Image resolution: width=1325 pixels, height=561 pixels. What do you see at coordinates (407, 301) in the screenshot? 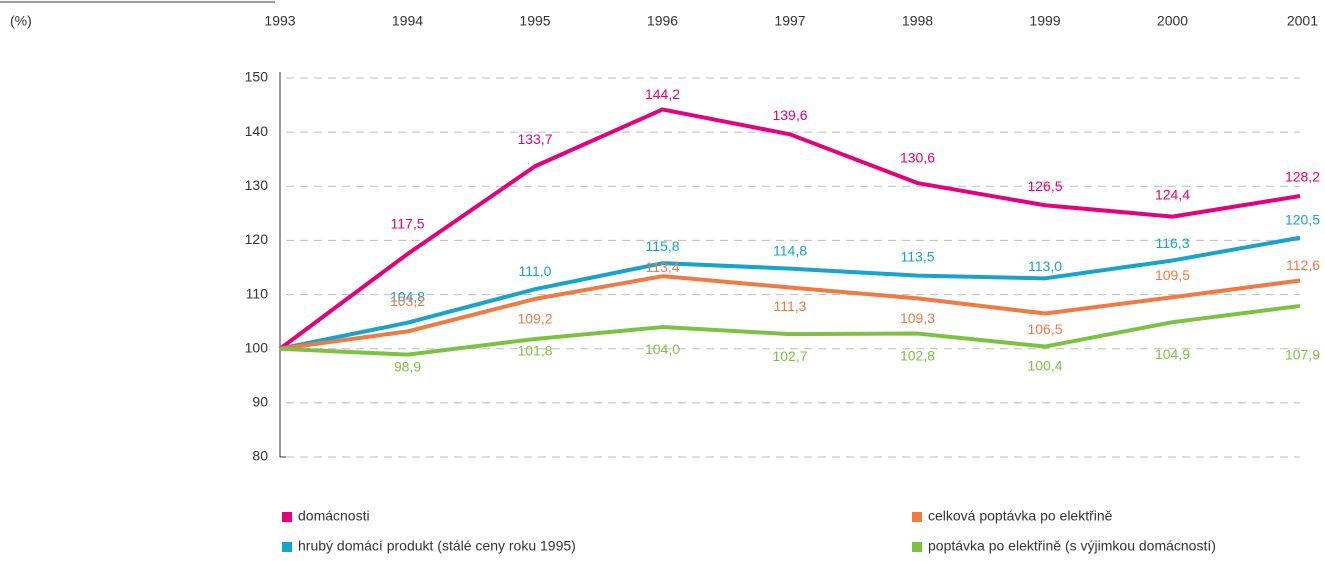
I see `value-label: 103,2` at bounding box center [407, 301].